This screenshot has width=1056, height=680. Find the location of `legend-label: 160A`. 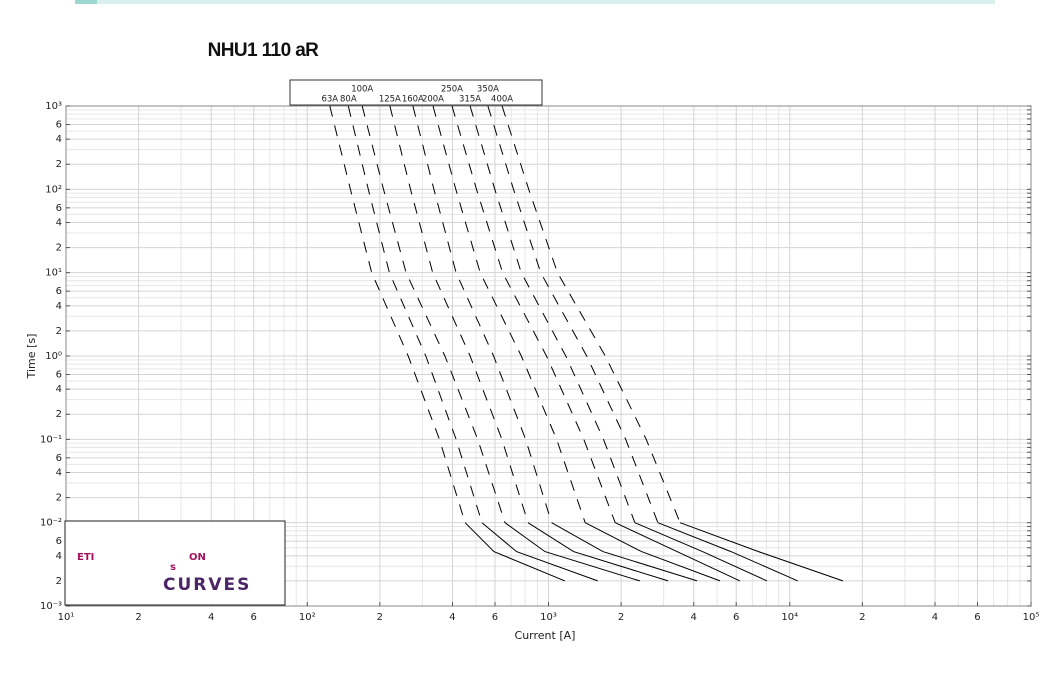

legend-label: 160A is located at coordinates (413, 100).